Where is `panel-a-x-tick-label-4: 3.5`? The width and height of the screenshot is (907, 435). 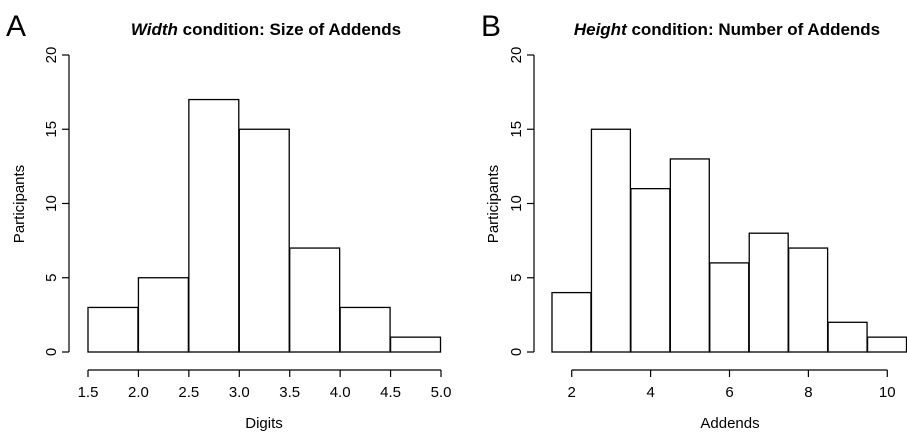 panel-a-x-tick-label-4: 3.5 is located at coordinates (289, 392).